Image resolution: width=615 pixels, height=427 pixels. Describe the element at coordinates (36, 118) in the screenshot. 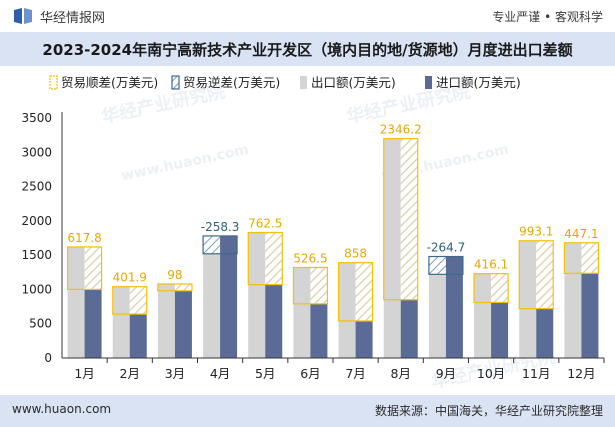

I see `y-tick-label: 3500` at that location.